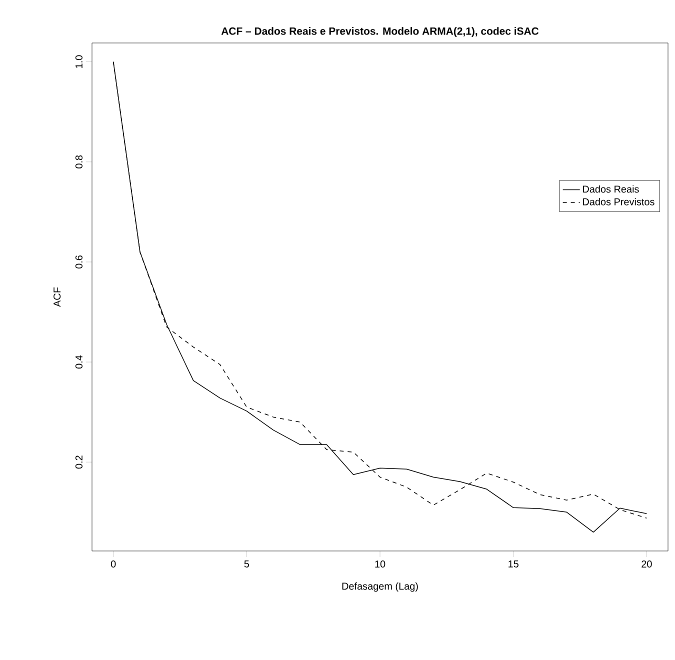 This screenshot has width=675, height=660. I want to click on legend-label: Dados Reais, so click(611, 189).